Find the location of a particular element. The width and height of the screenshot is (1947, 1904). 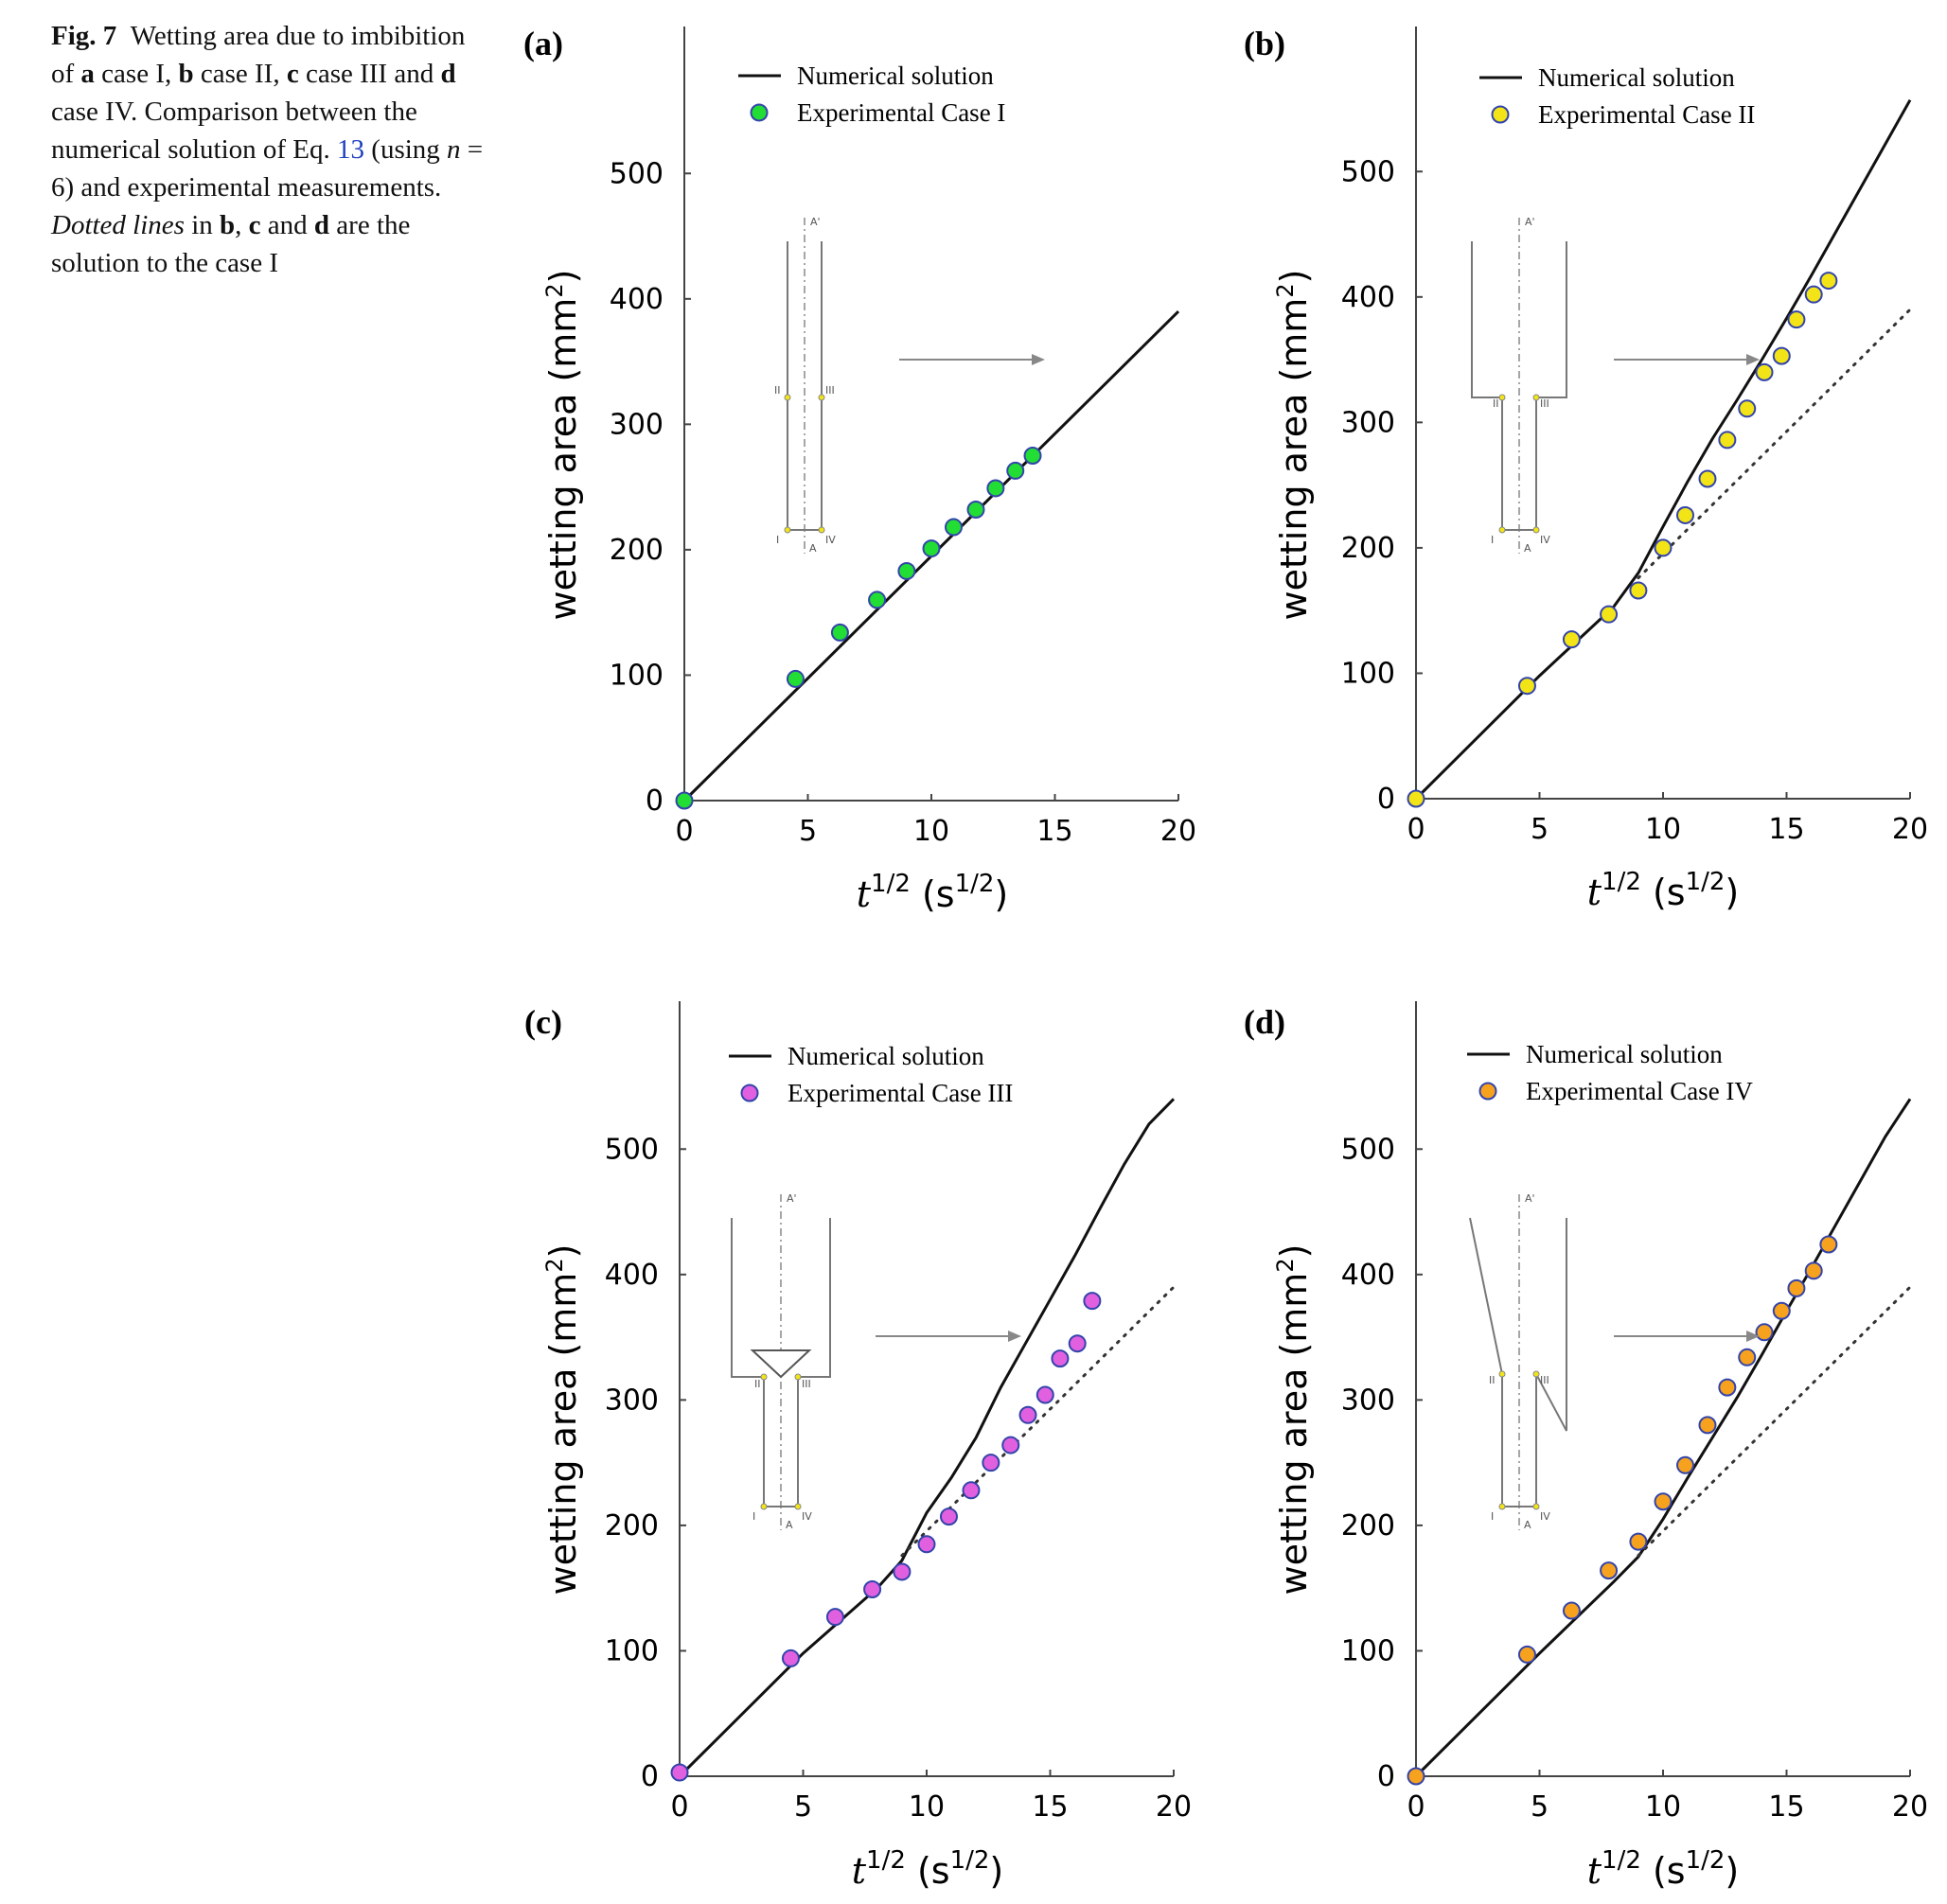

caption-text: are the solution to the case I is located at coordinates (231, 244).